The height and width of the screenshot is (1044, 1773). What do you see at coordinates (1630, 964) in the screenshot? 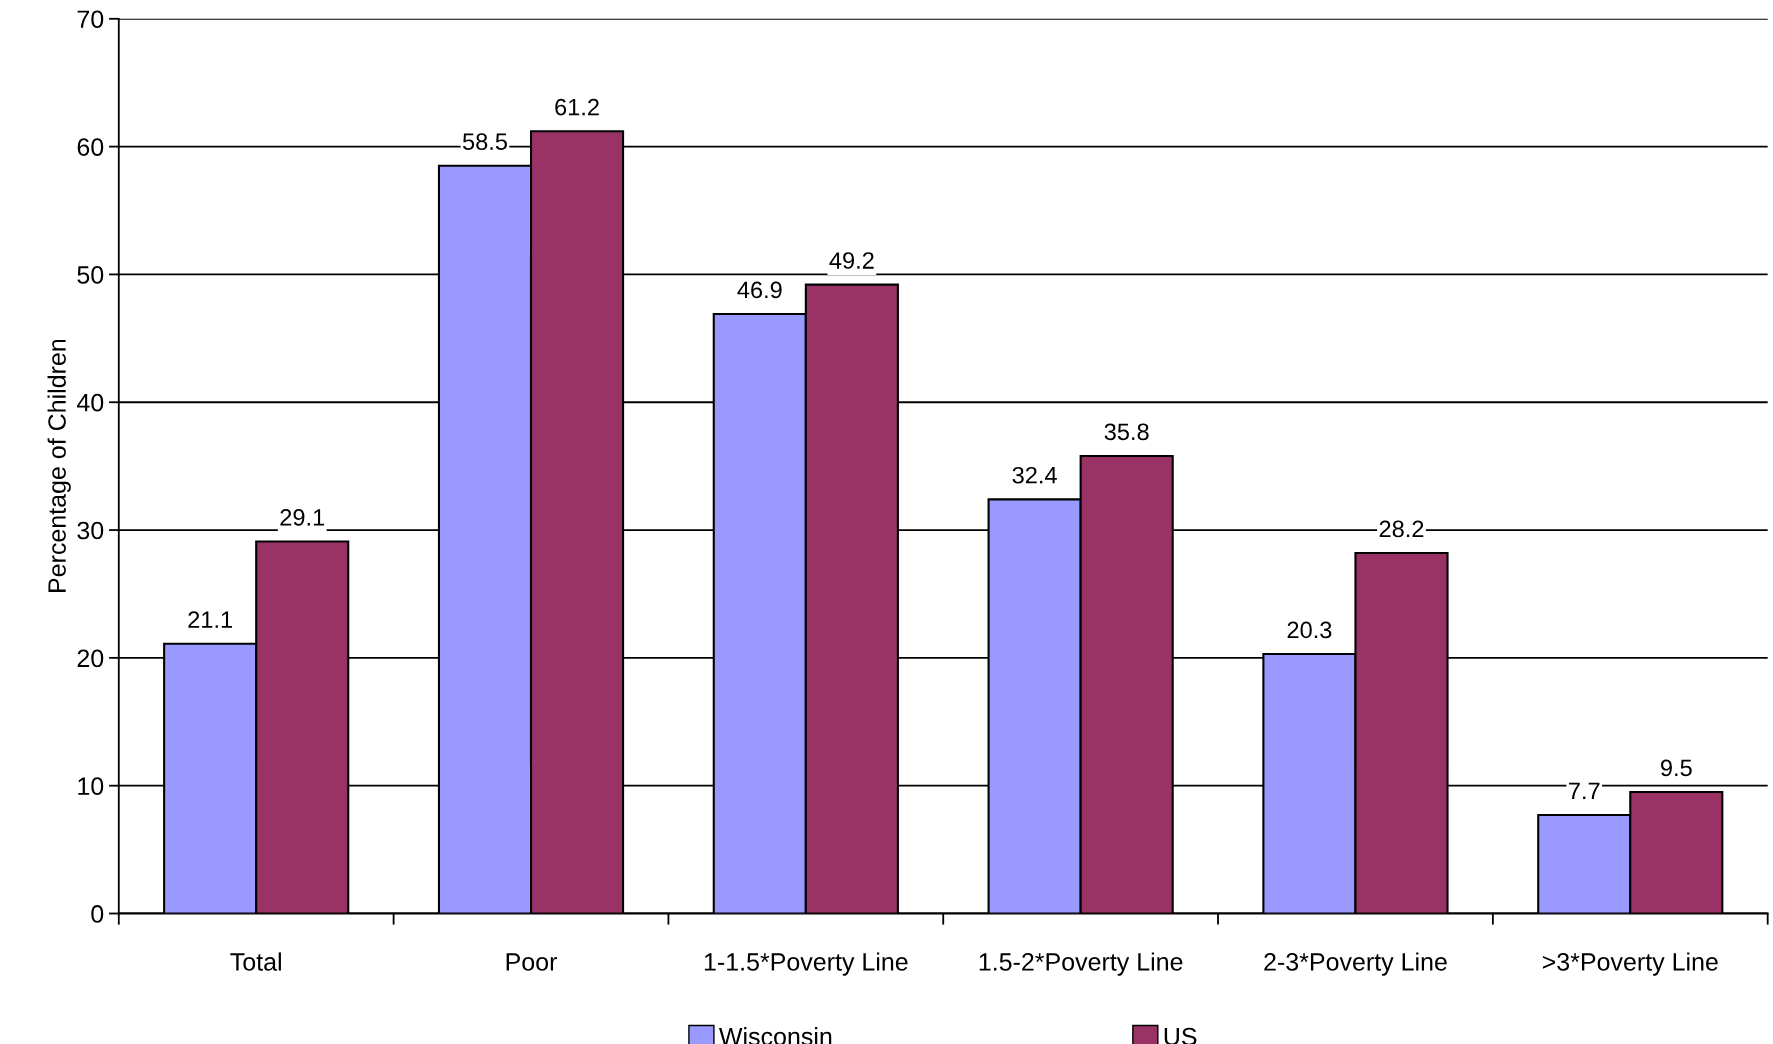
I see `x-tick-label: >3*Poverty Line` at bounding box center [1630, 964].